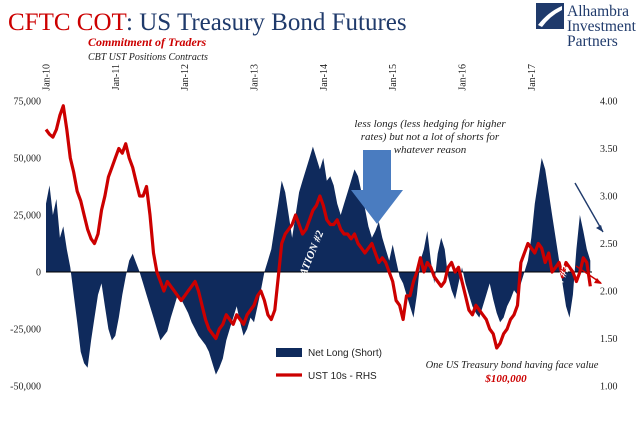  I want to click on right-axis-ticks: 4.00 3.50 3.00 2.50 2.00 1.50 1.00, so click(609, 245).